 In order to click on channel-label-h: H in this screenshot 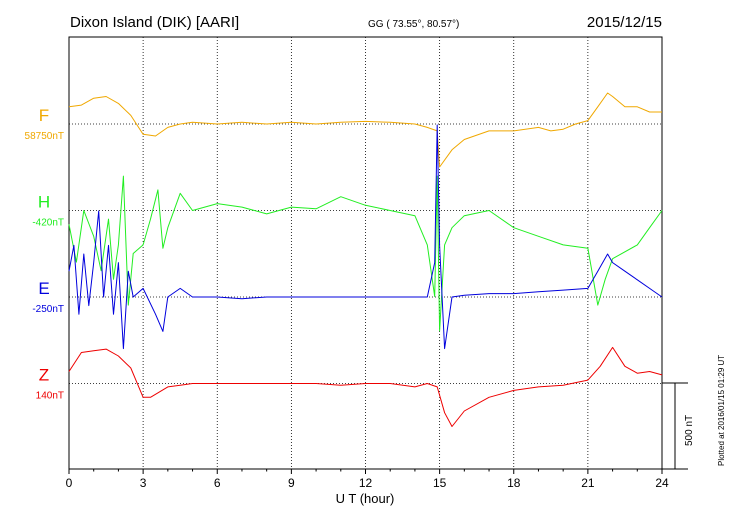, I will do `click(44, 202)`.